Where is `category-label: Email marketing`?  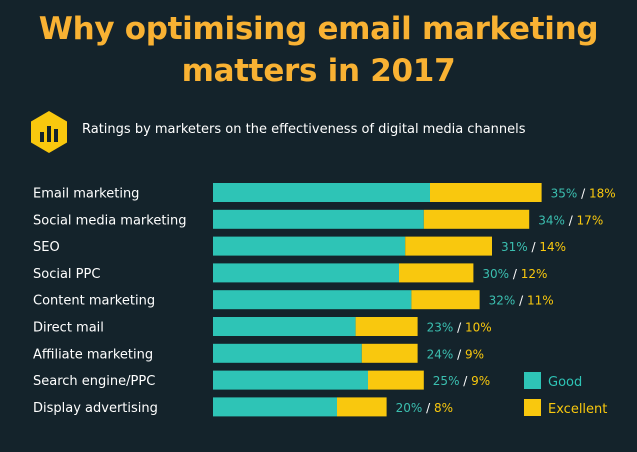 category-label: Email marketing is located at coordinates (86, 194).